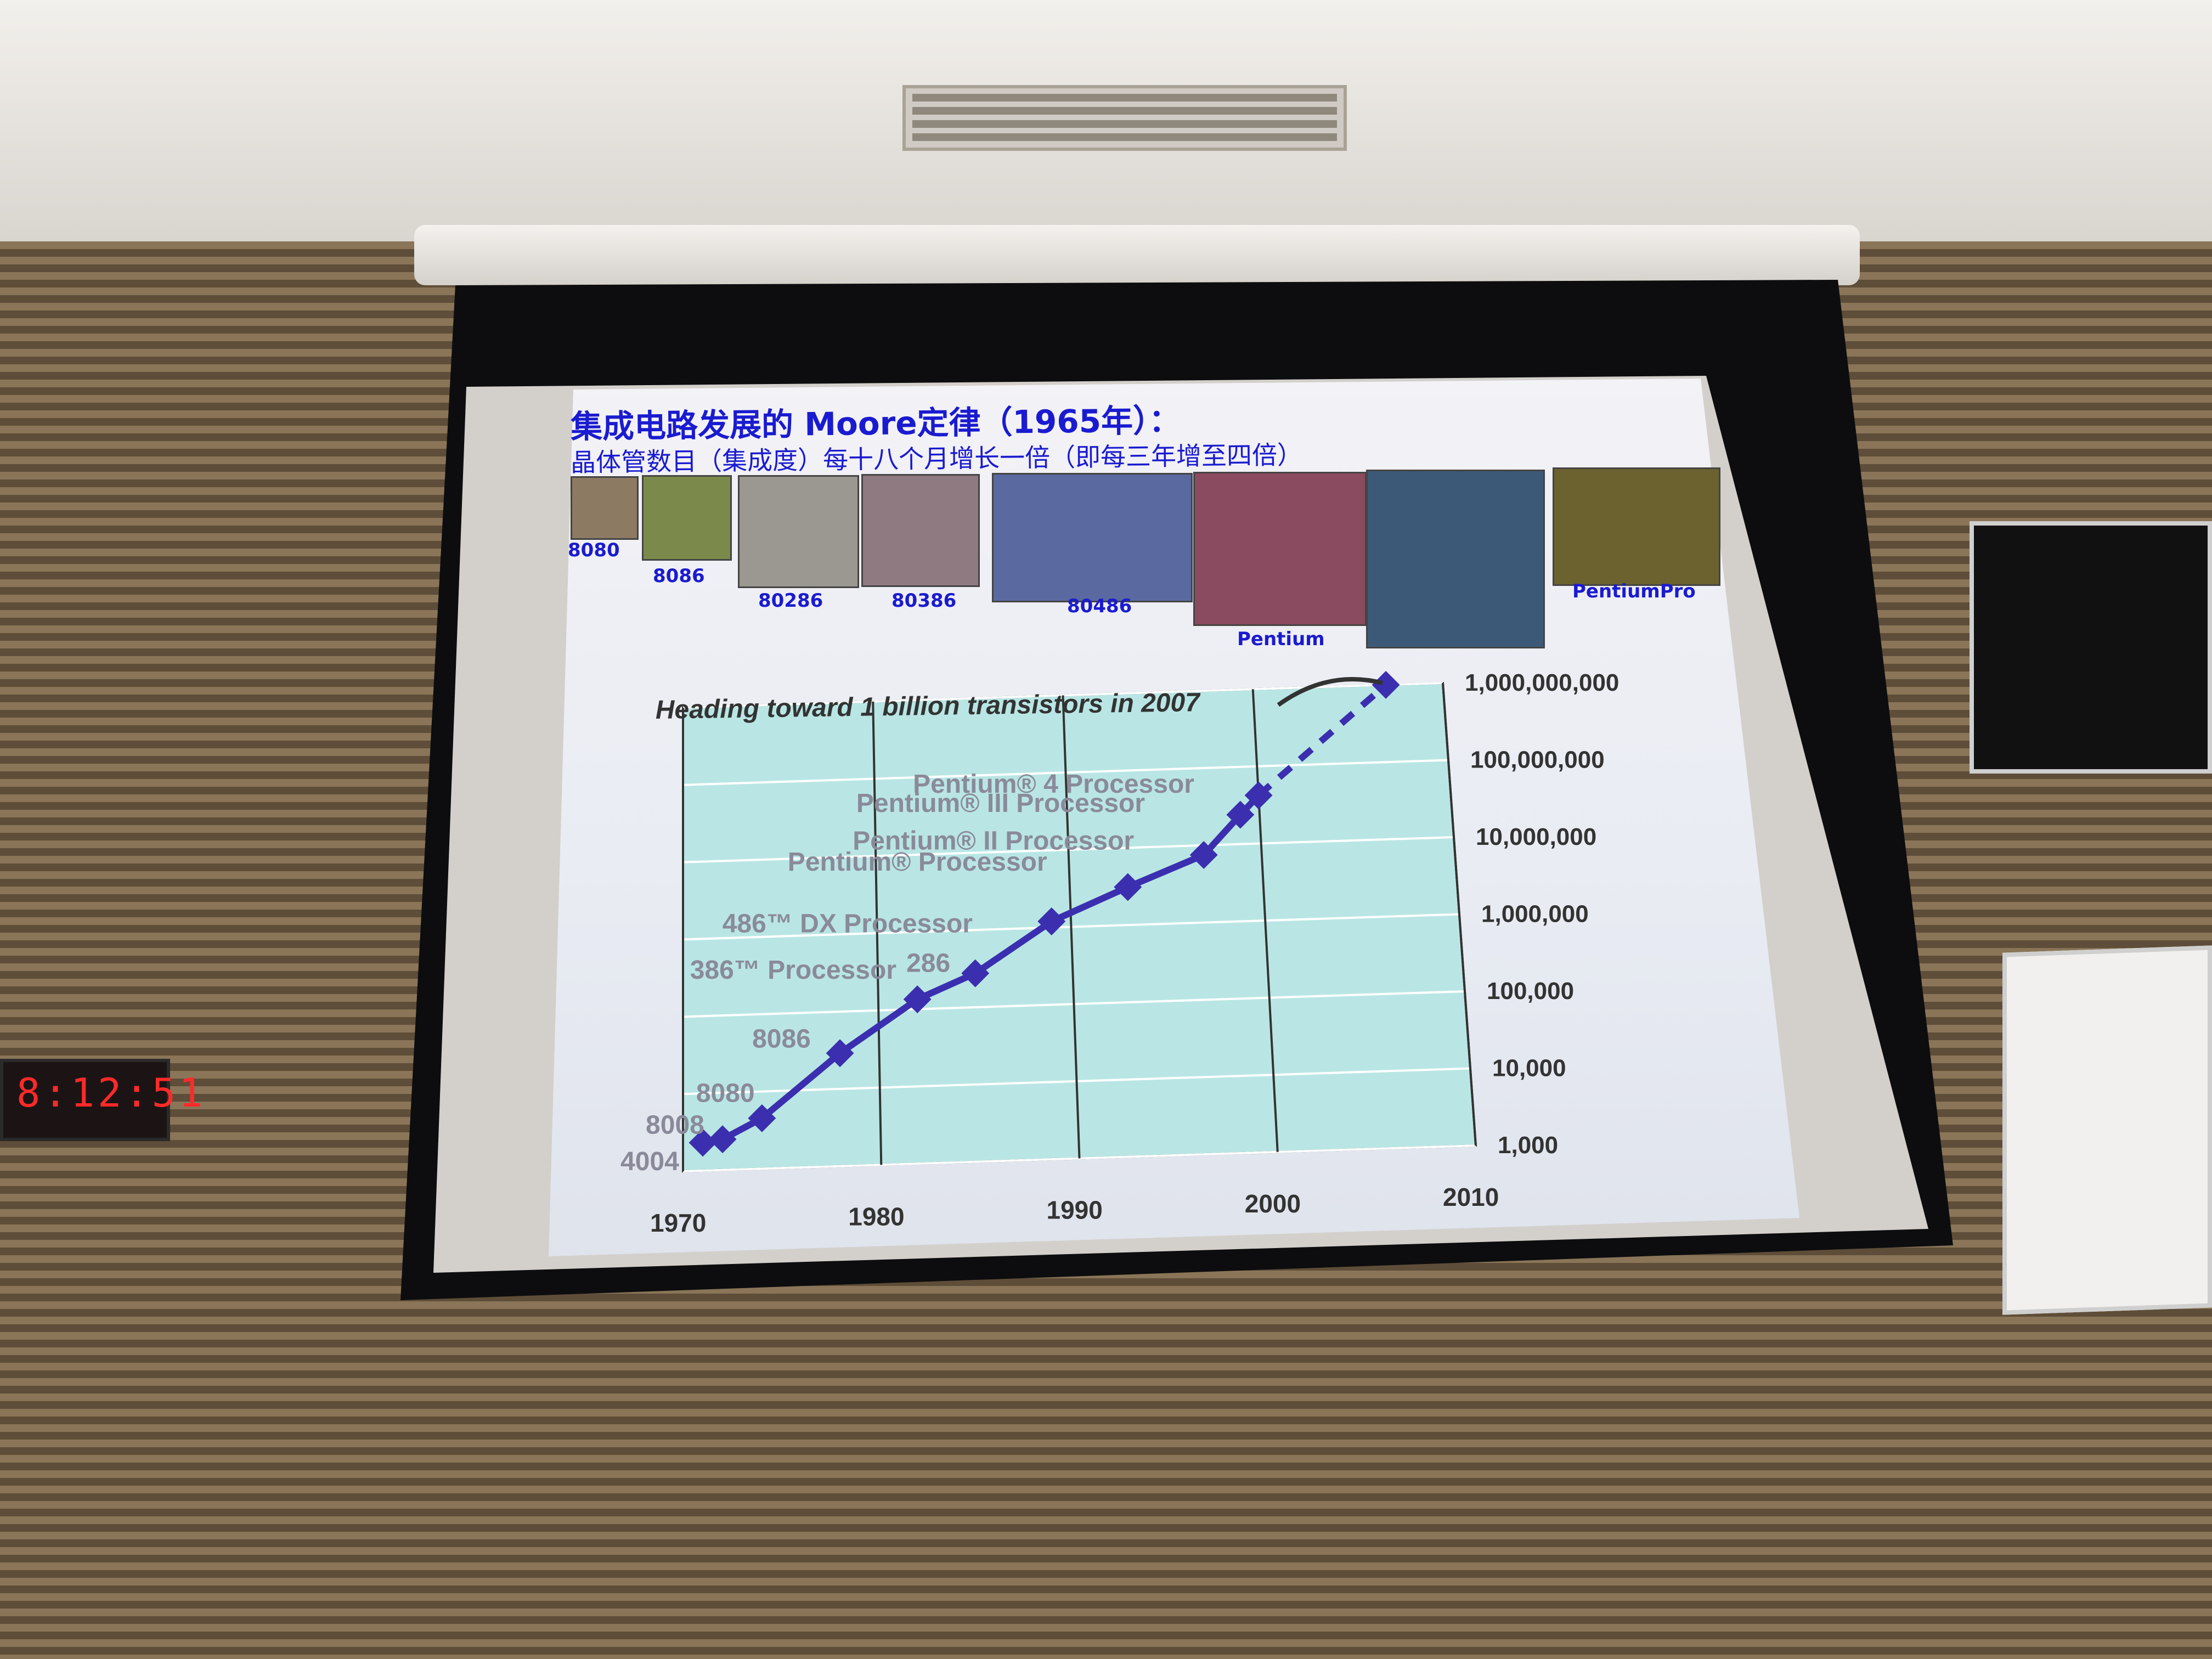  What do you see at coordinates (1535, 914) in the screenshot?
I see `y-tick-label: 1,000,000` at bounding box center [1535, 914].